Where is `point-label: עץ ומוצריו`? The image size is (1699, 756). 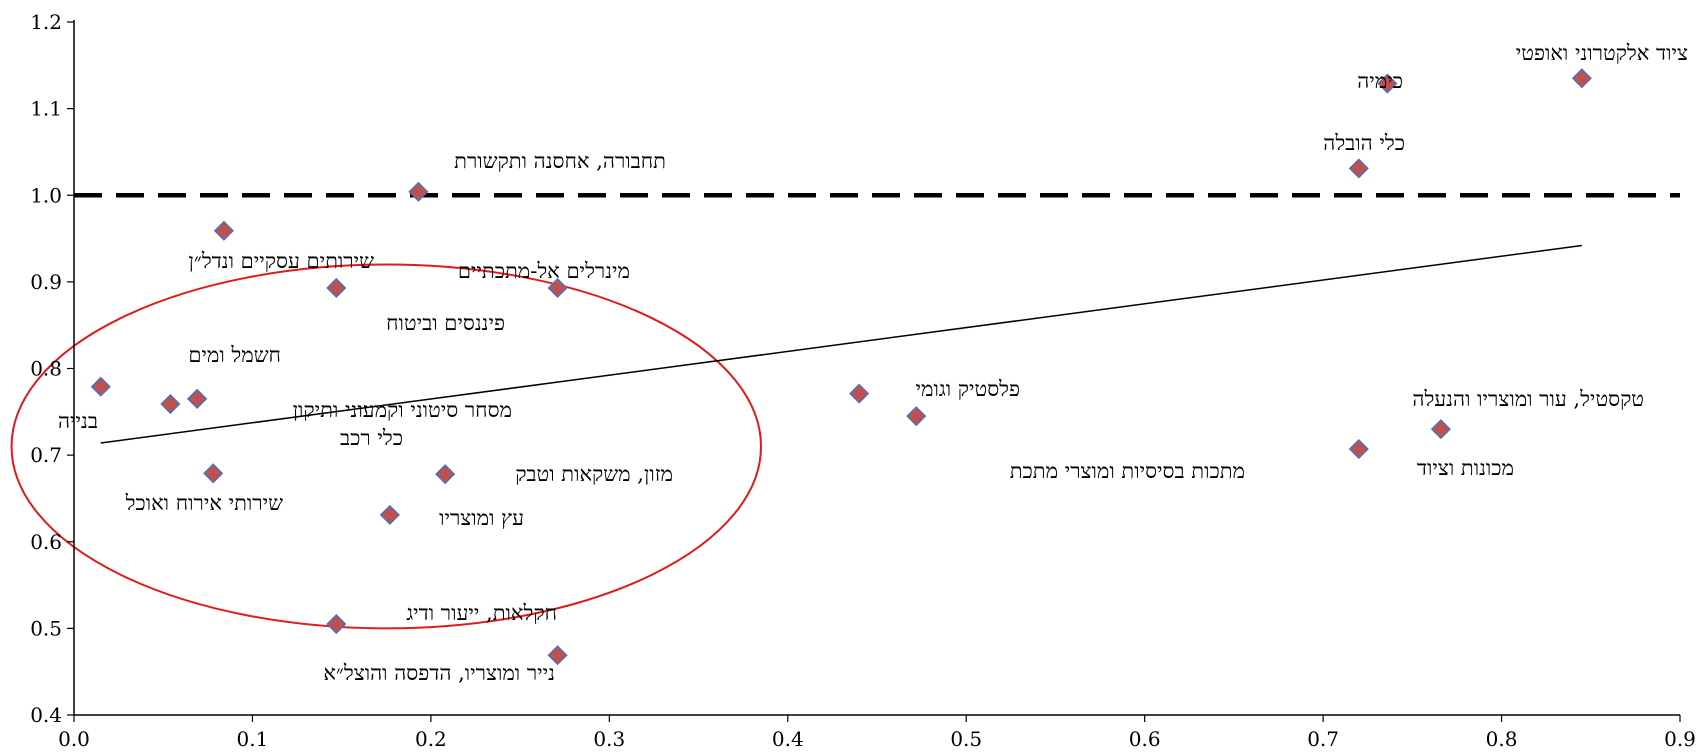 point-label: עץ ומוצריו is located at coordinates (481, 518).